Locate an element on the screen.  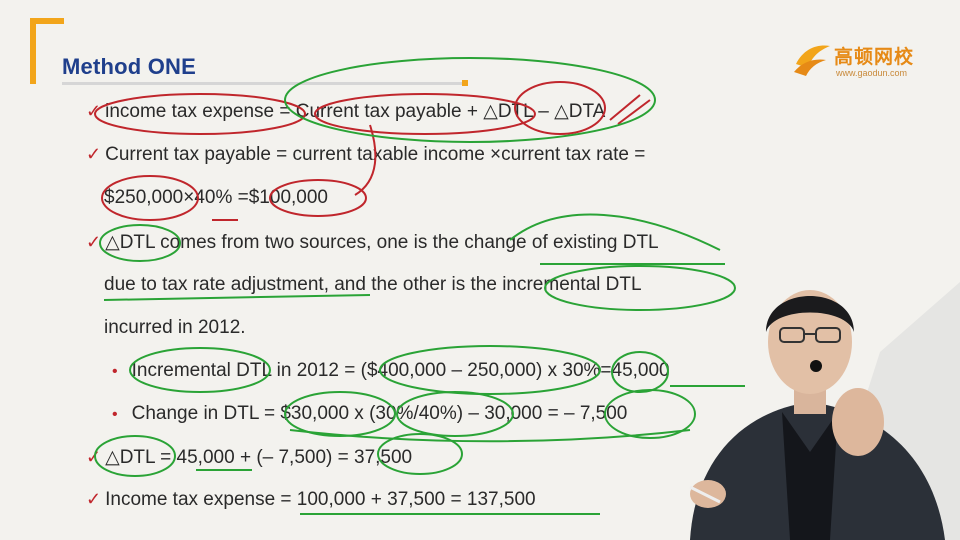
line-9-text: △DTL = 45,000 + (– 7,500) = 37,500 is located at coordinates (259, 457).